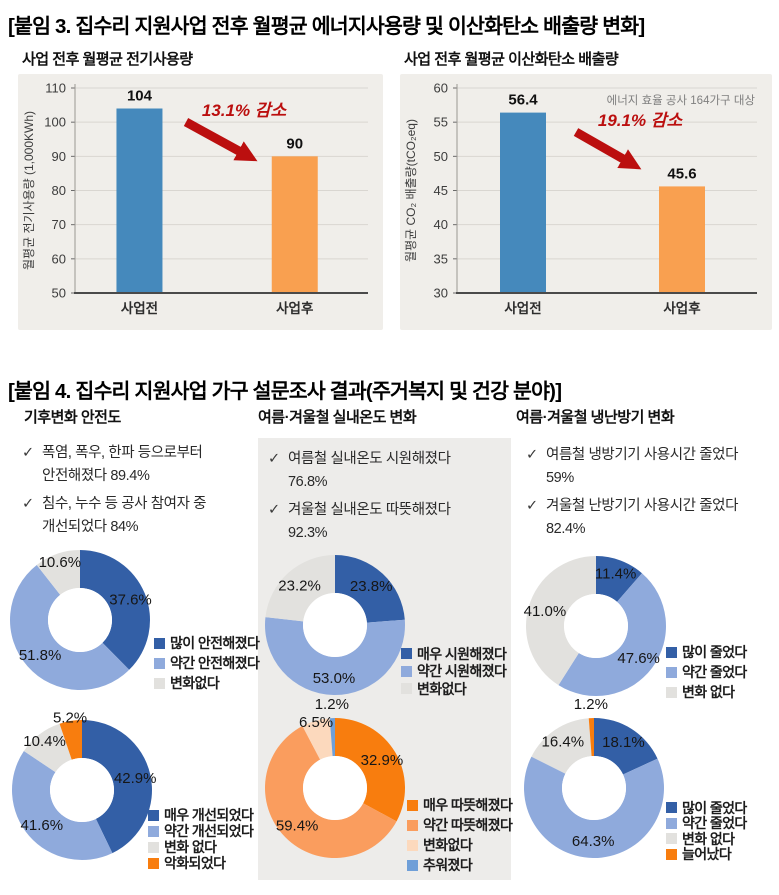  Describe the element at coordinates (195, 863) in the screenshot. I see `legend-label: 악화되었다` at that location.